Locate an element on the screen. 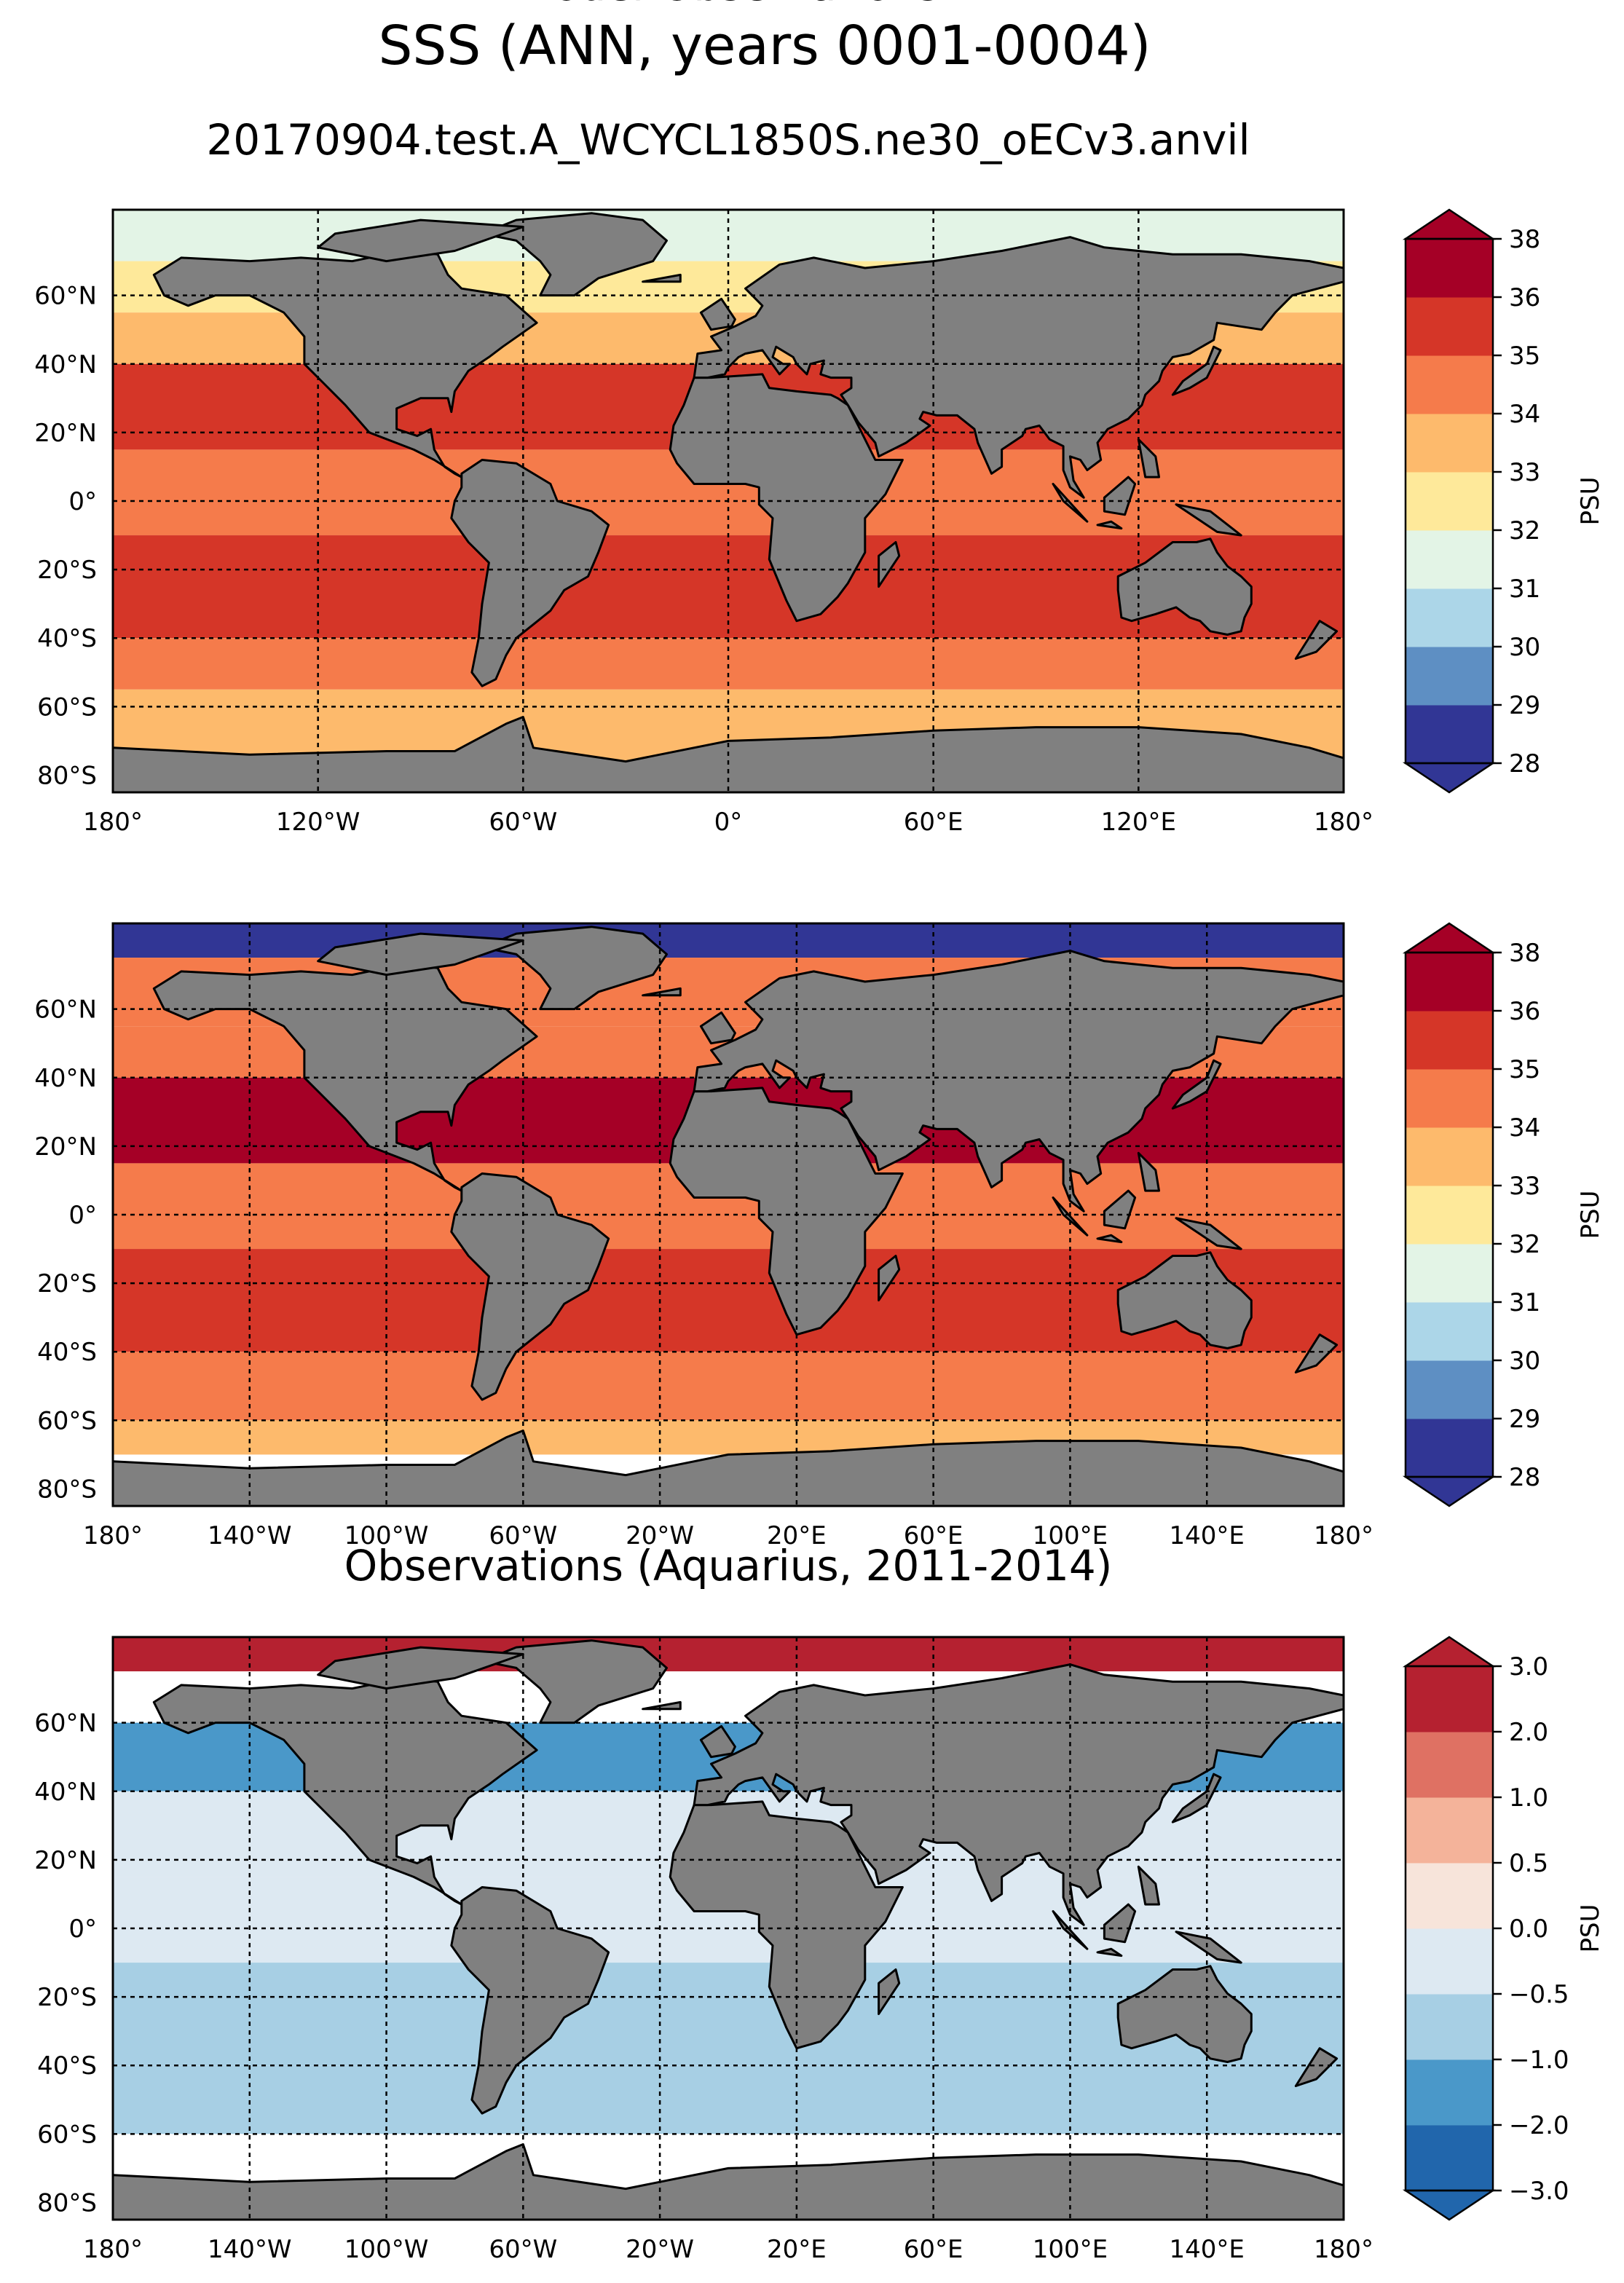 The image size is (1624, 2283). colorbar-extend-high is located at coordinates (1449, 938).